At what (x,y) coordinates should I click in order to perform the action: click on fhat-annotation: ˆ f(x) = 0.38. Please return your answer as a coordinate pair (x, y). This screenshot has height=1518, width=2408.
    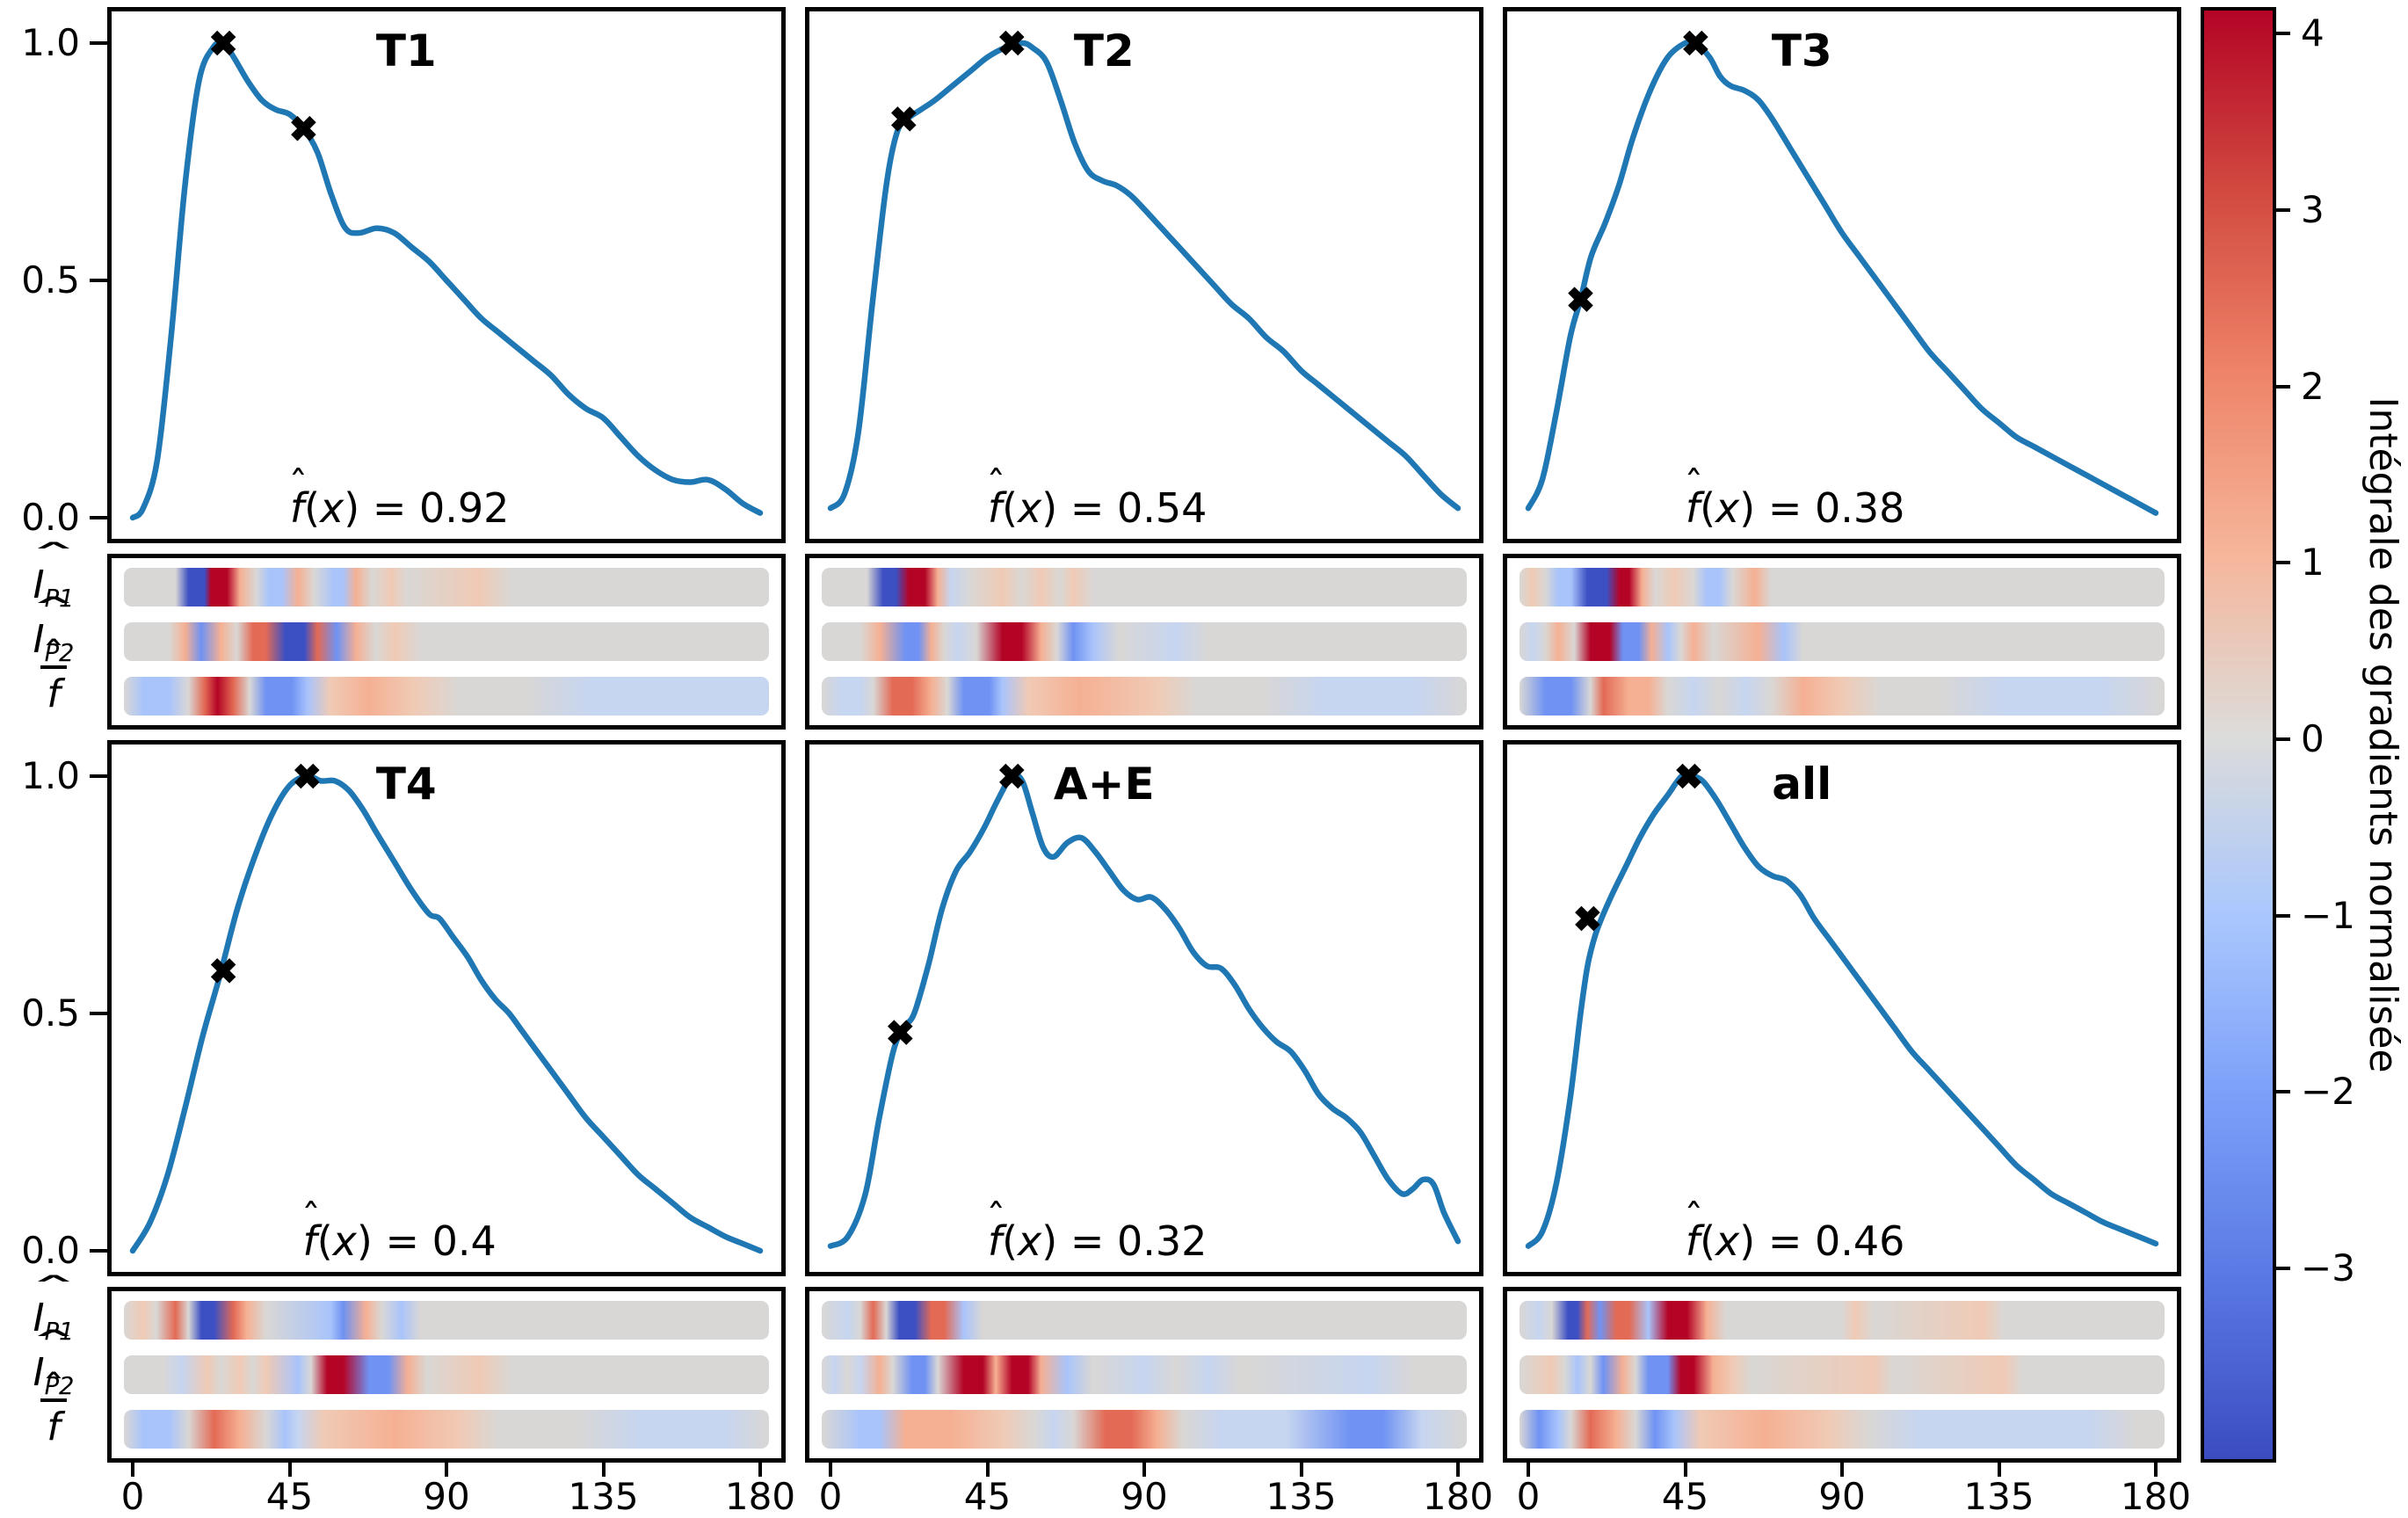
    Looking at the image, I should click on (1794, 497).